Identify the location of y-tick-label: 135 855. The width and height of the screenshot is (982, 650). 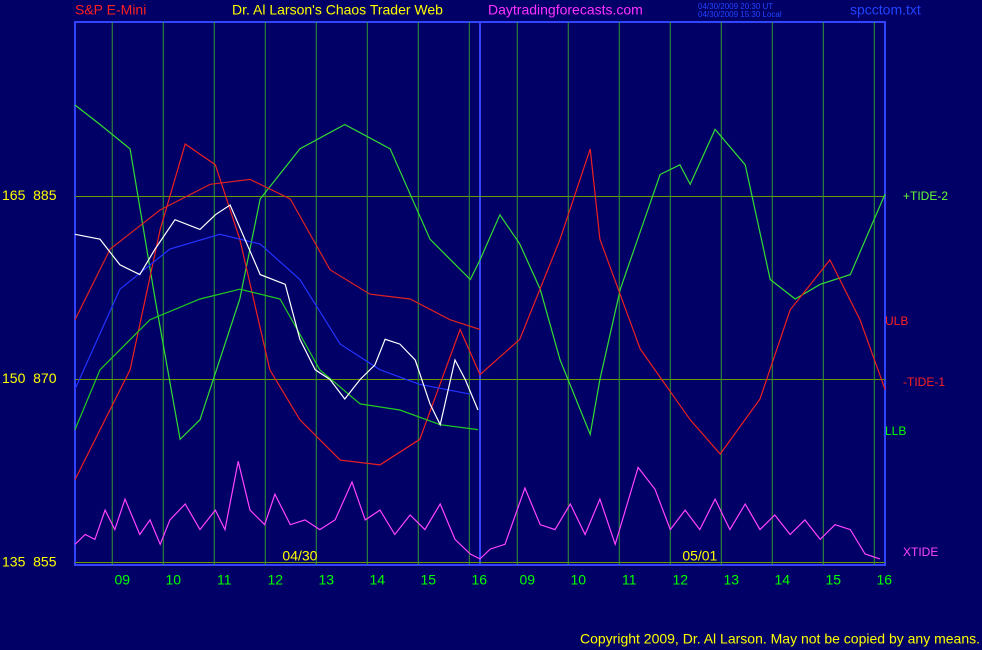
(29, 561).